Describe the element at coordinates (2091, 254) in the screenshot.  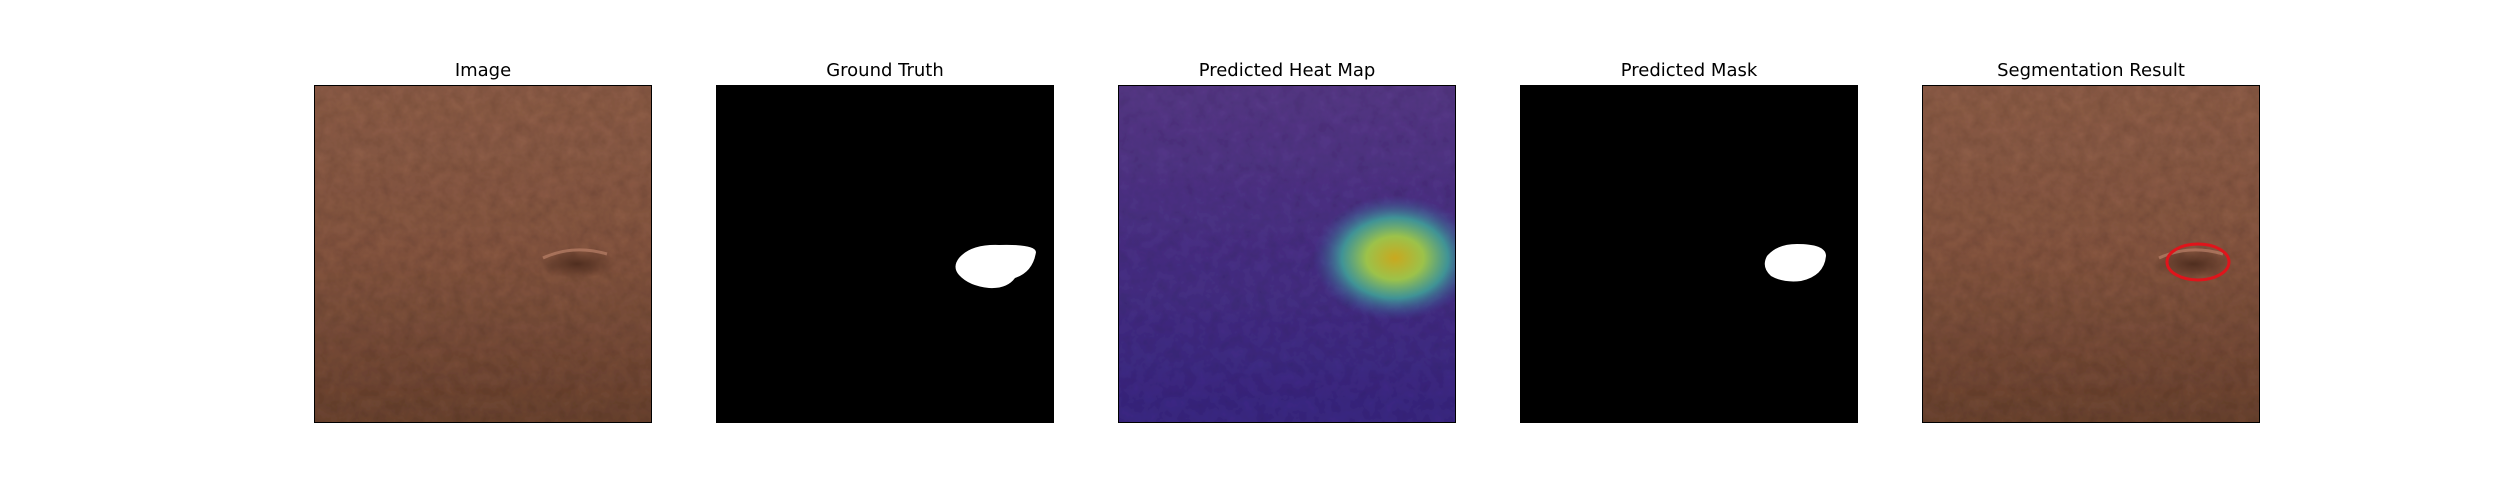
I see `segmentation-image` at that location.